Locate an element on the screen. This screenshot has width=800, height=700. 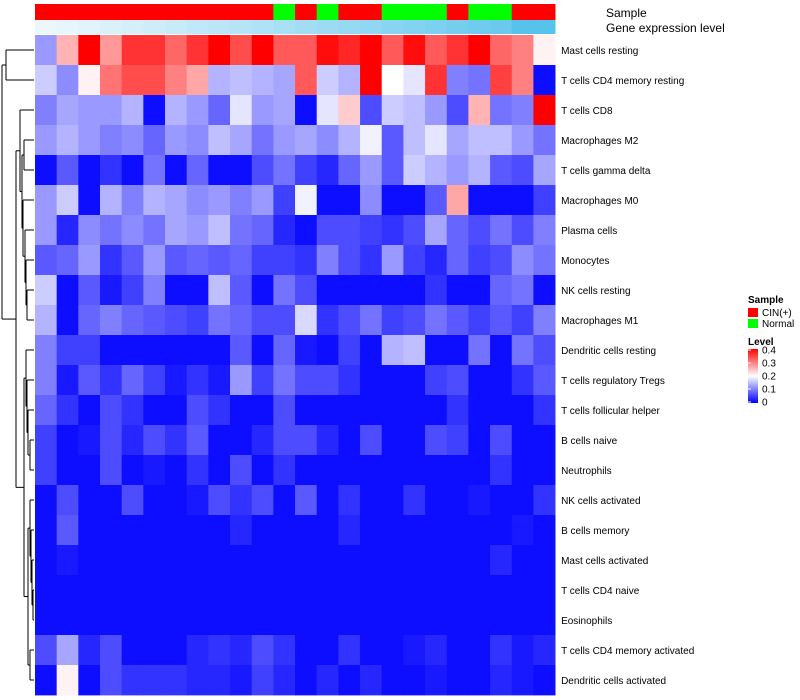
row-label: Monocytes is located at coordinates (585, 261).